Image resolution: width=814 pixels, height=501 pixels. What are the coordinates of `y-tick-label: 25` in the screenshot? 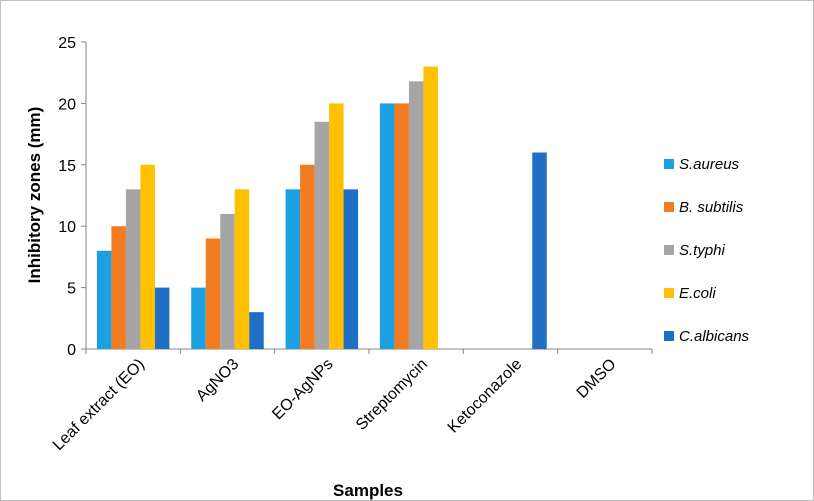 It's located at (67, 43).